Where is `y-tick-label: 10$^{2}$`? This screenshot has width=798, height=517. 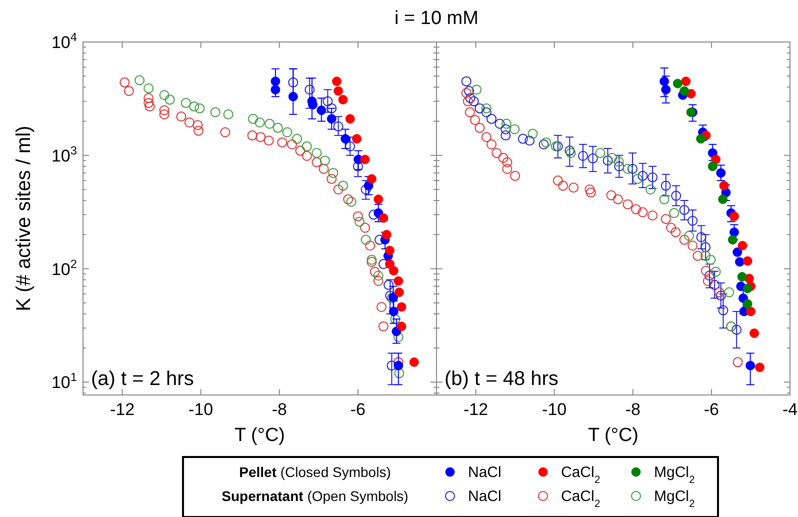 y-tick-label: 10$^{2}$ is located at coordinates (64, 267).